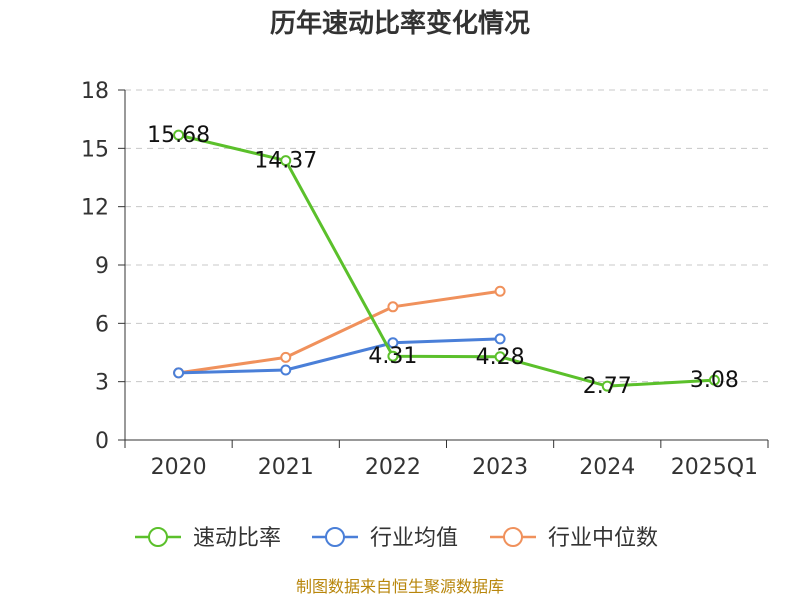 Image resolution: width=800 pixels, height=600 pixels. I want to click on data-label: 14.37, so click(285, 161).